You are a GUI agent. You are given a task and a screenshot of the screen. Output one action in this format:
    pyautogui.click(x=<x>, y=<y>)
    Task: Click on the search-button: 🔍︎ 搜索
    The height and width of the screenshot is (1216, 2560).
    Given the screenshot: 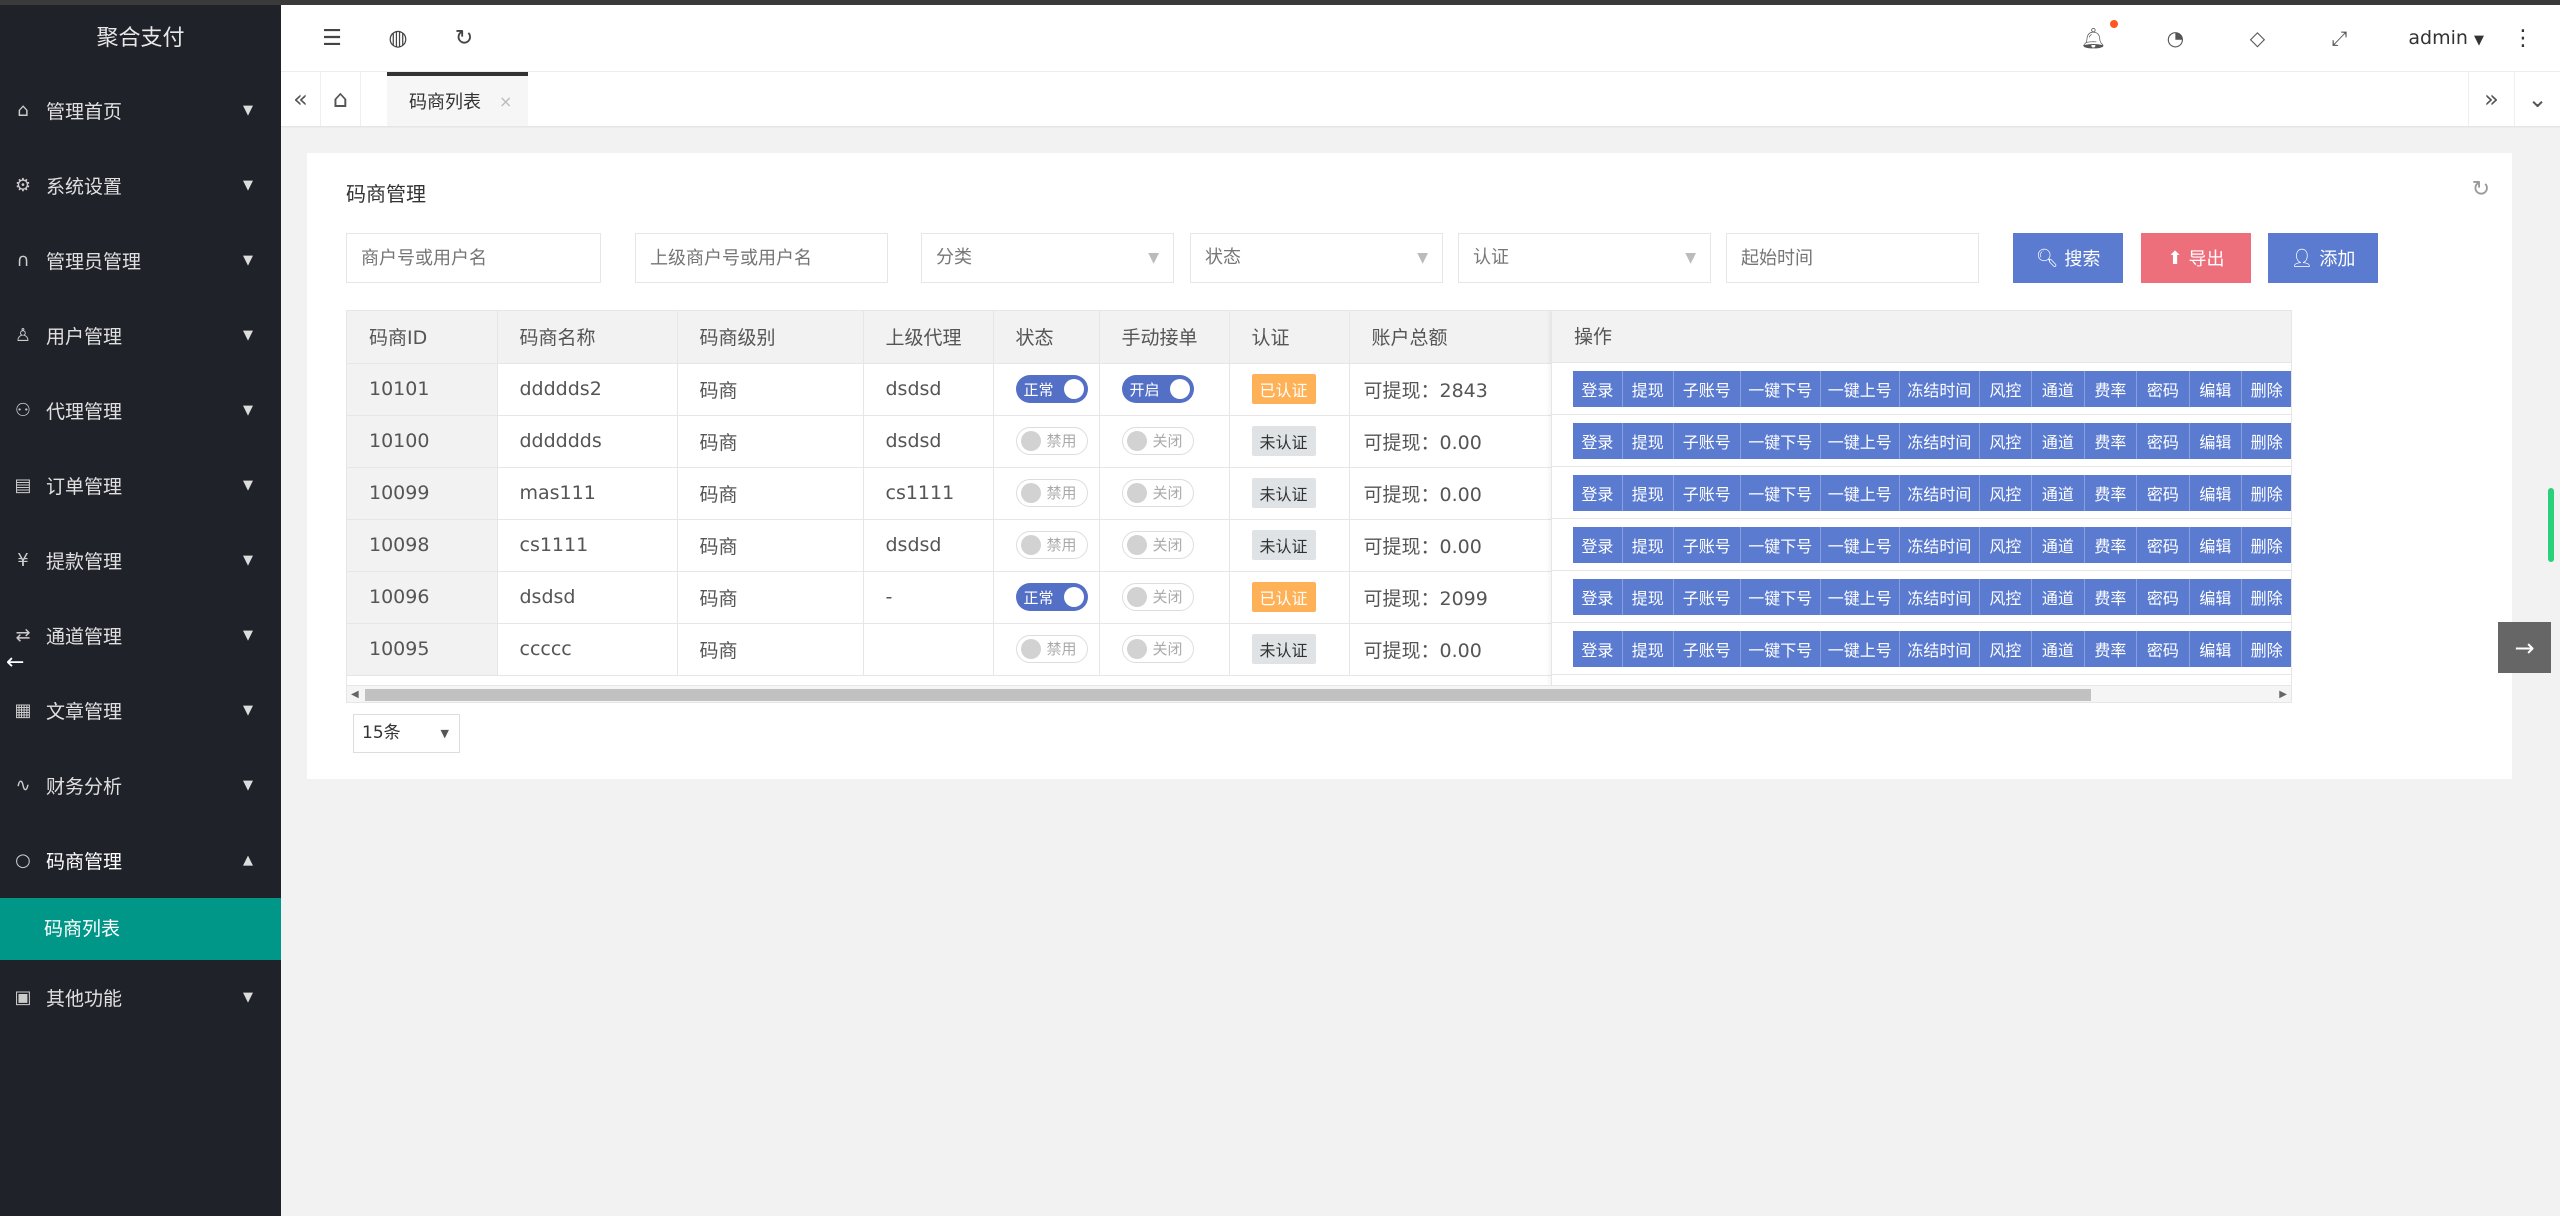 What is the action you would take?
    pyautogui.click(x=2068, y=258)
    